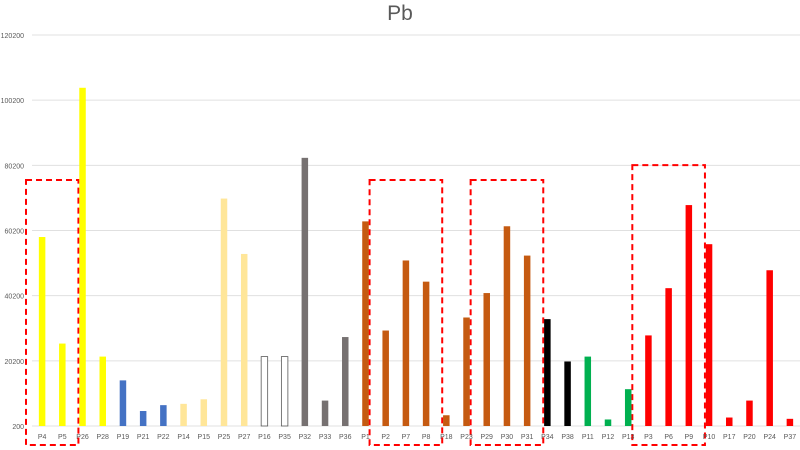  I want to click on bar-p14, so click(183, 414).